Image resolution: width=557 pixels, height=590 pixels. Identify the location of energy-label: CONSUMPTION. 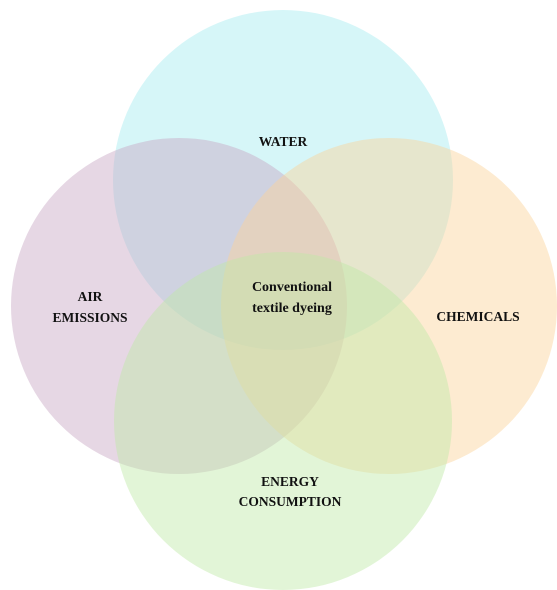
(290, 501).